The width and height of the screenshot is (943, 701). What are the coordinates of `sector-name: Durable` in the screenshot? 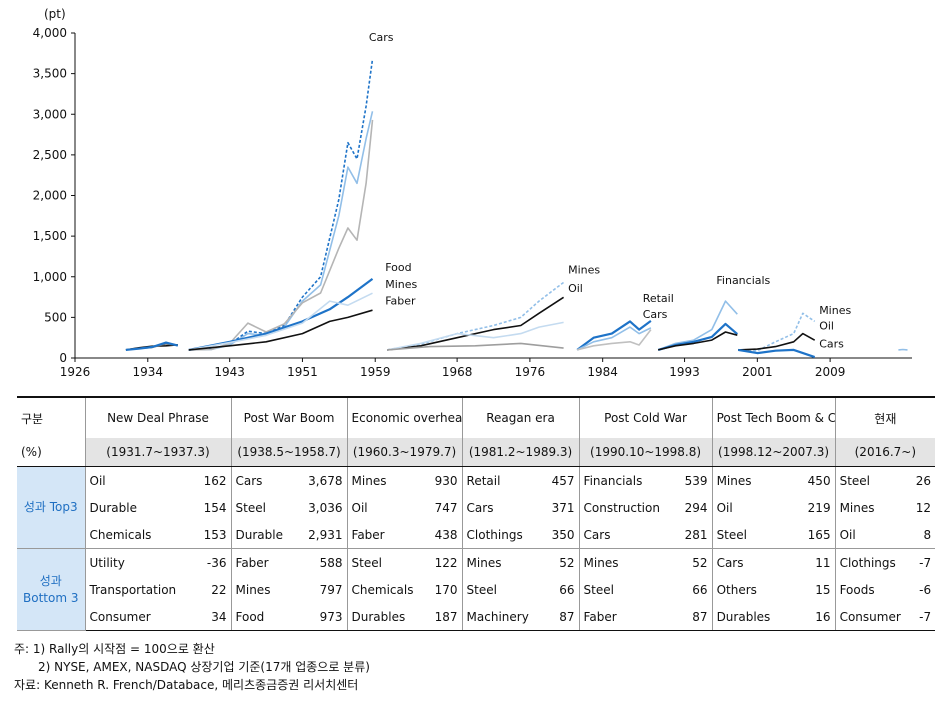 It's located at (267, 535).